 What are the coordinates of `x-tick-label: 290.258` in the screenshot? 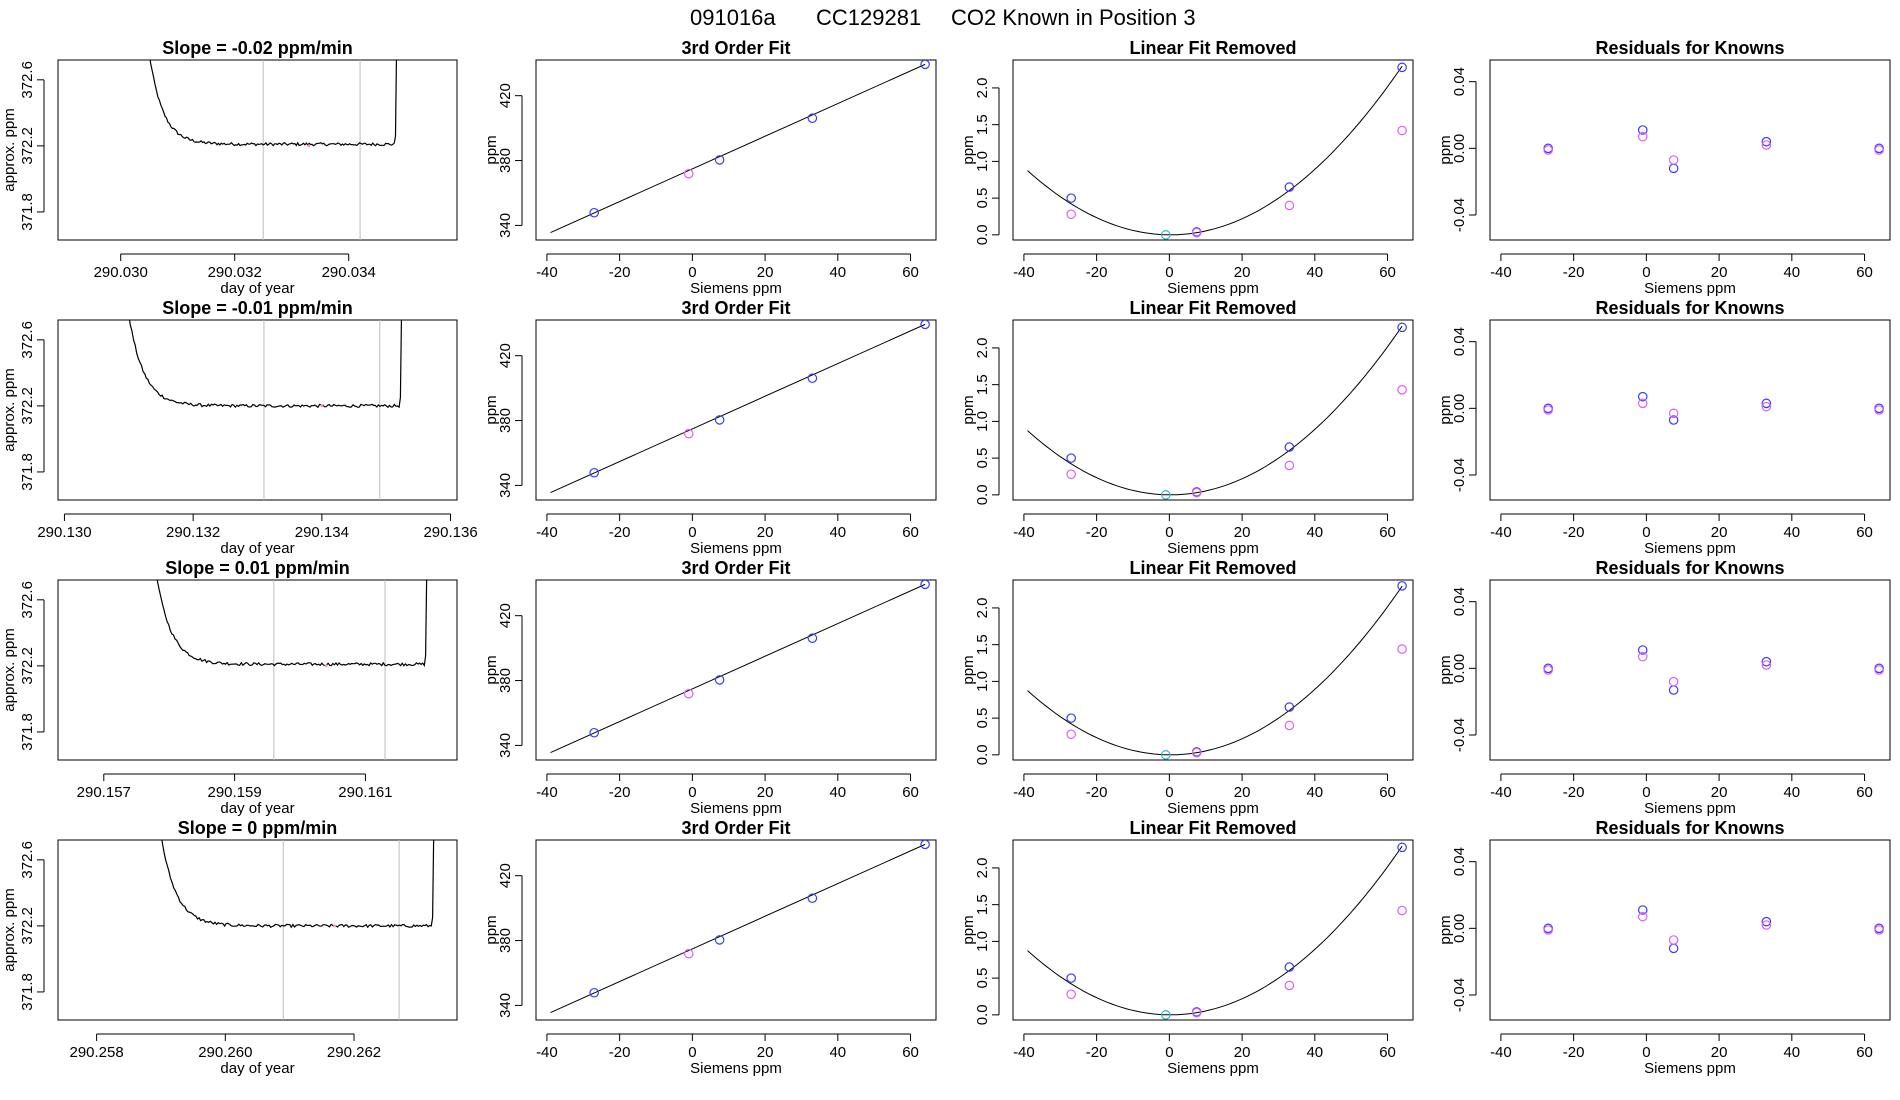 It's located at (96, 1052).